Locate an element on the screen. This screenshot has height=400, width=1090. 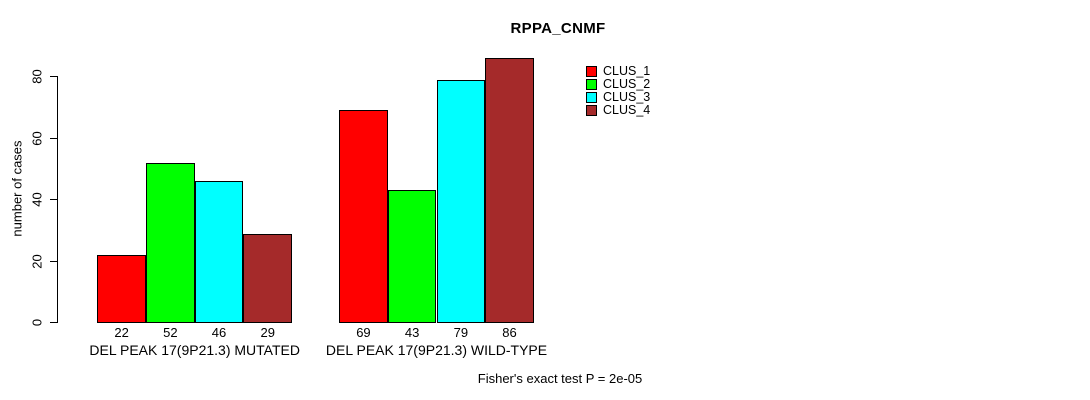
bar-value-label: 52 is located at coordinates (170, 332).